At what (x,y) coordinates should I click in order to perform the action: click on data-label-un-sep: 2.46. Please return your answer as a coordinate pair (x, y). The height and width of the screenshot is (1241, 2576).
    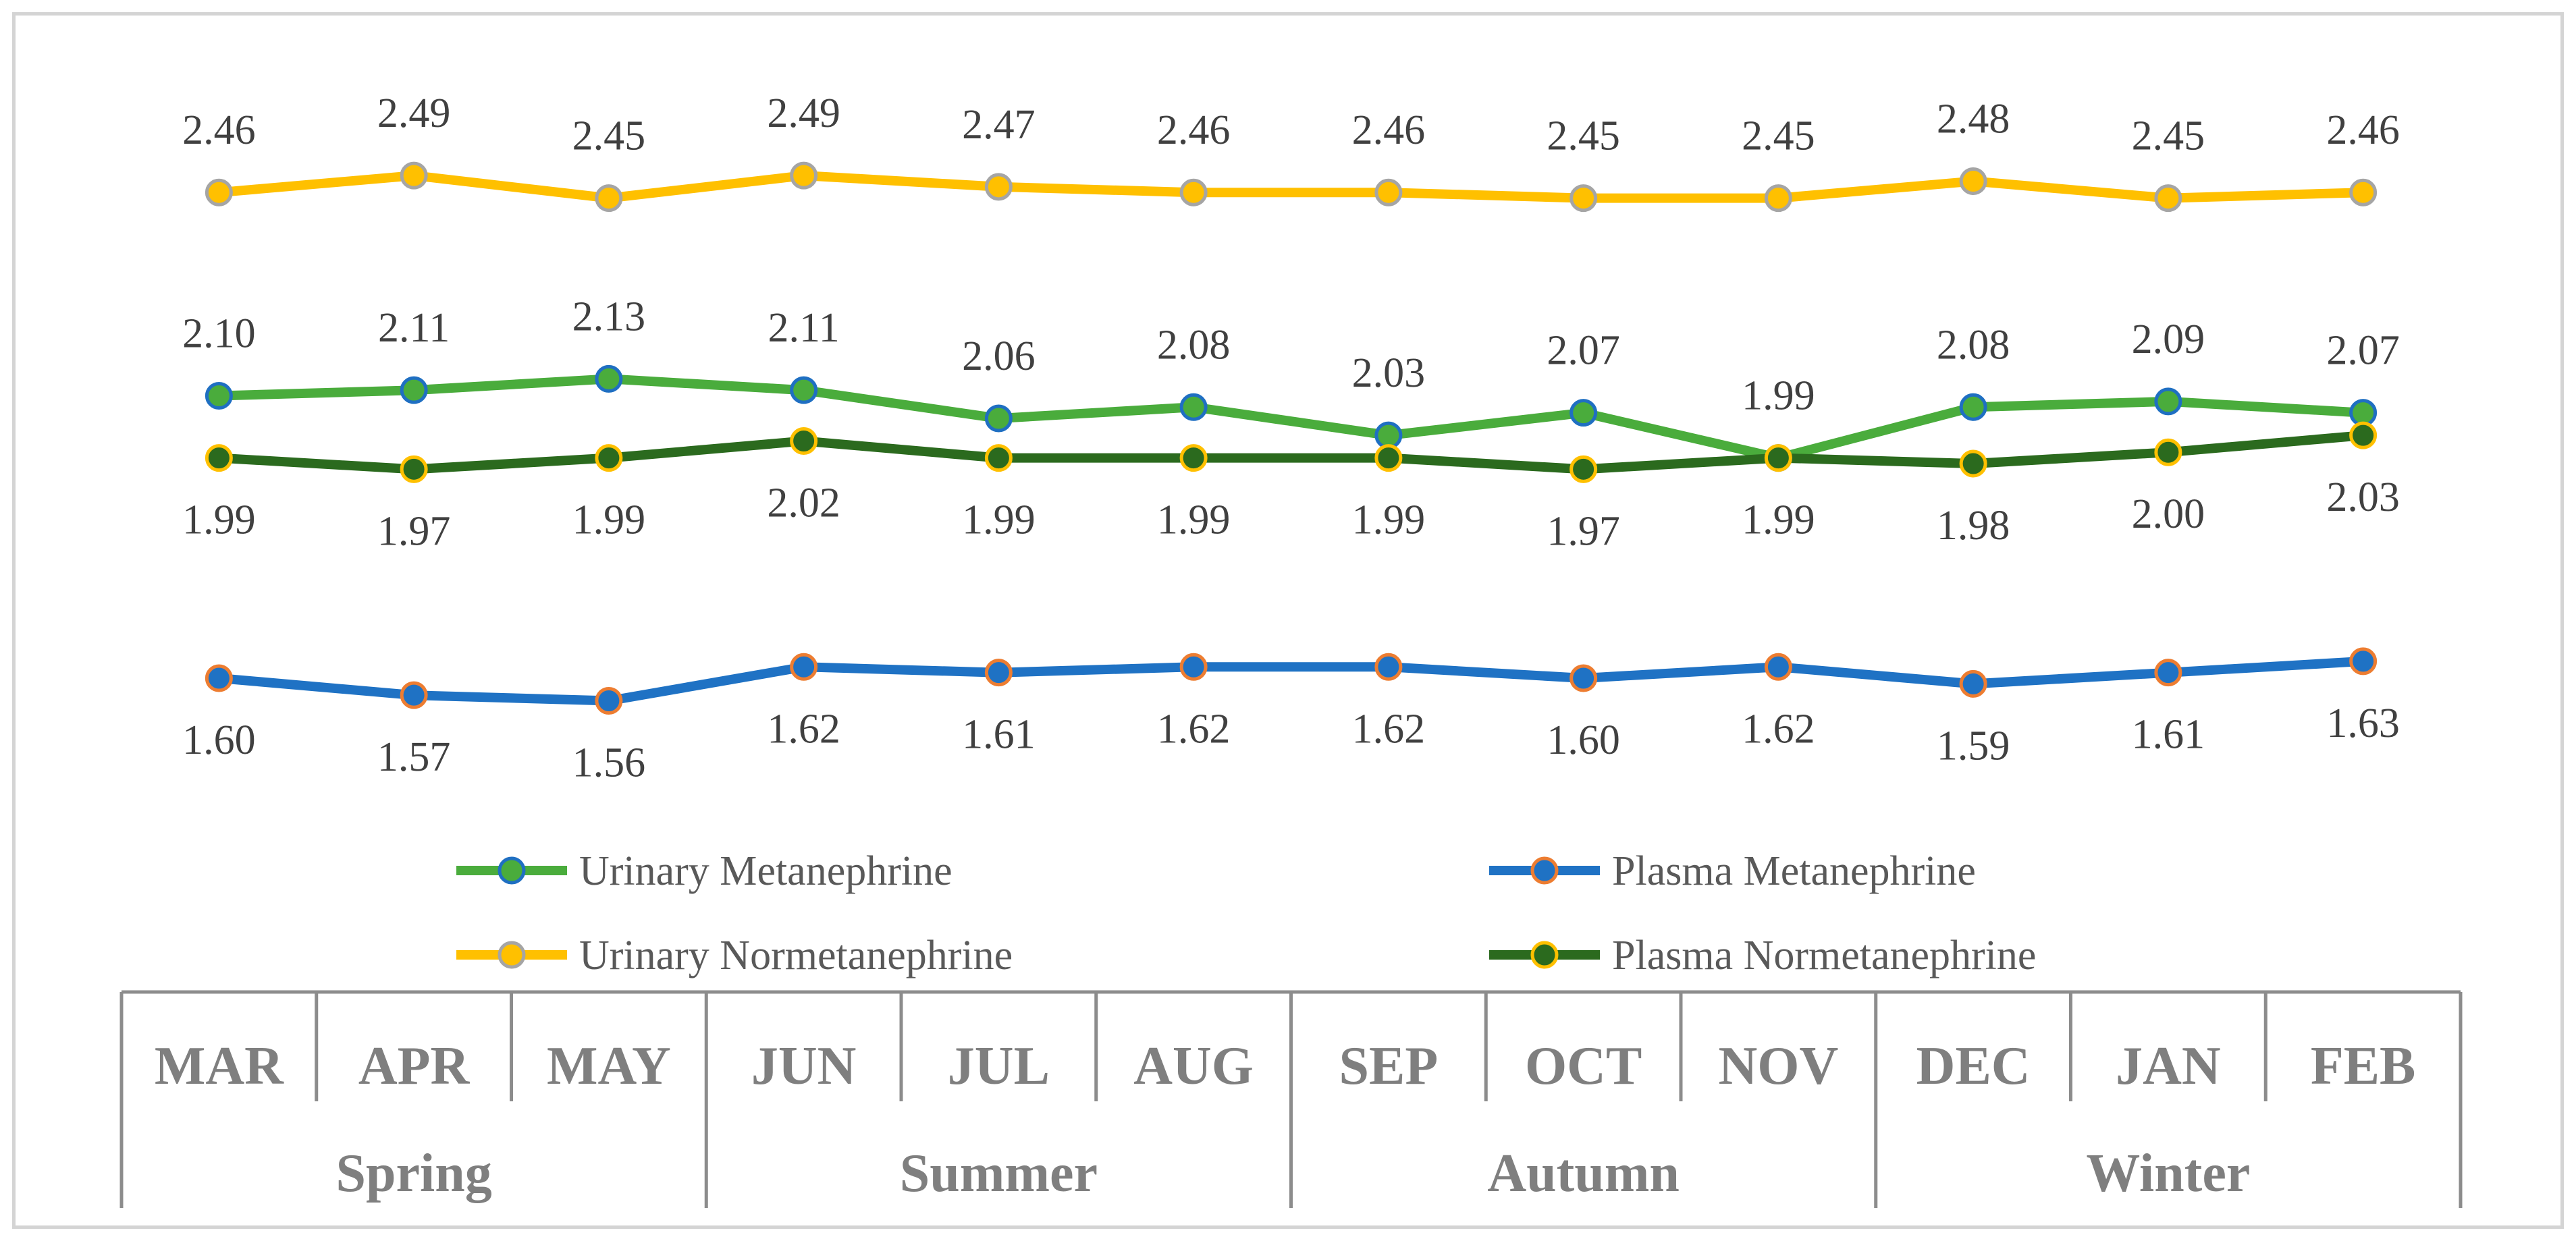
    Looking at the image, I should click on (1389, 130).